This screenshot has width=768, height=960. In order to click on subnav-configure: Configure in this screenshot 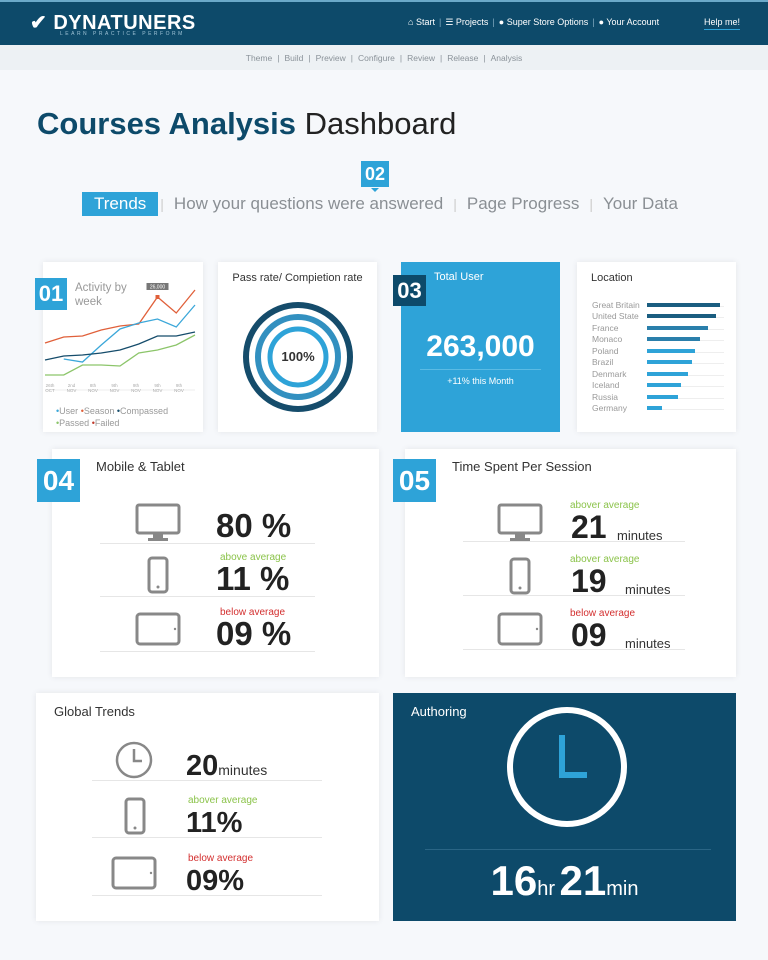, I will do `click(376, 57)`.